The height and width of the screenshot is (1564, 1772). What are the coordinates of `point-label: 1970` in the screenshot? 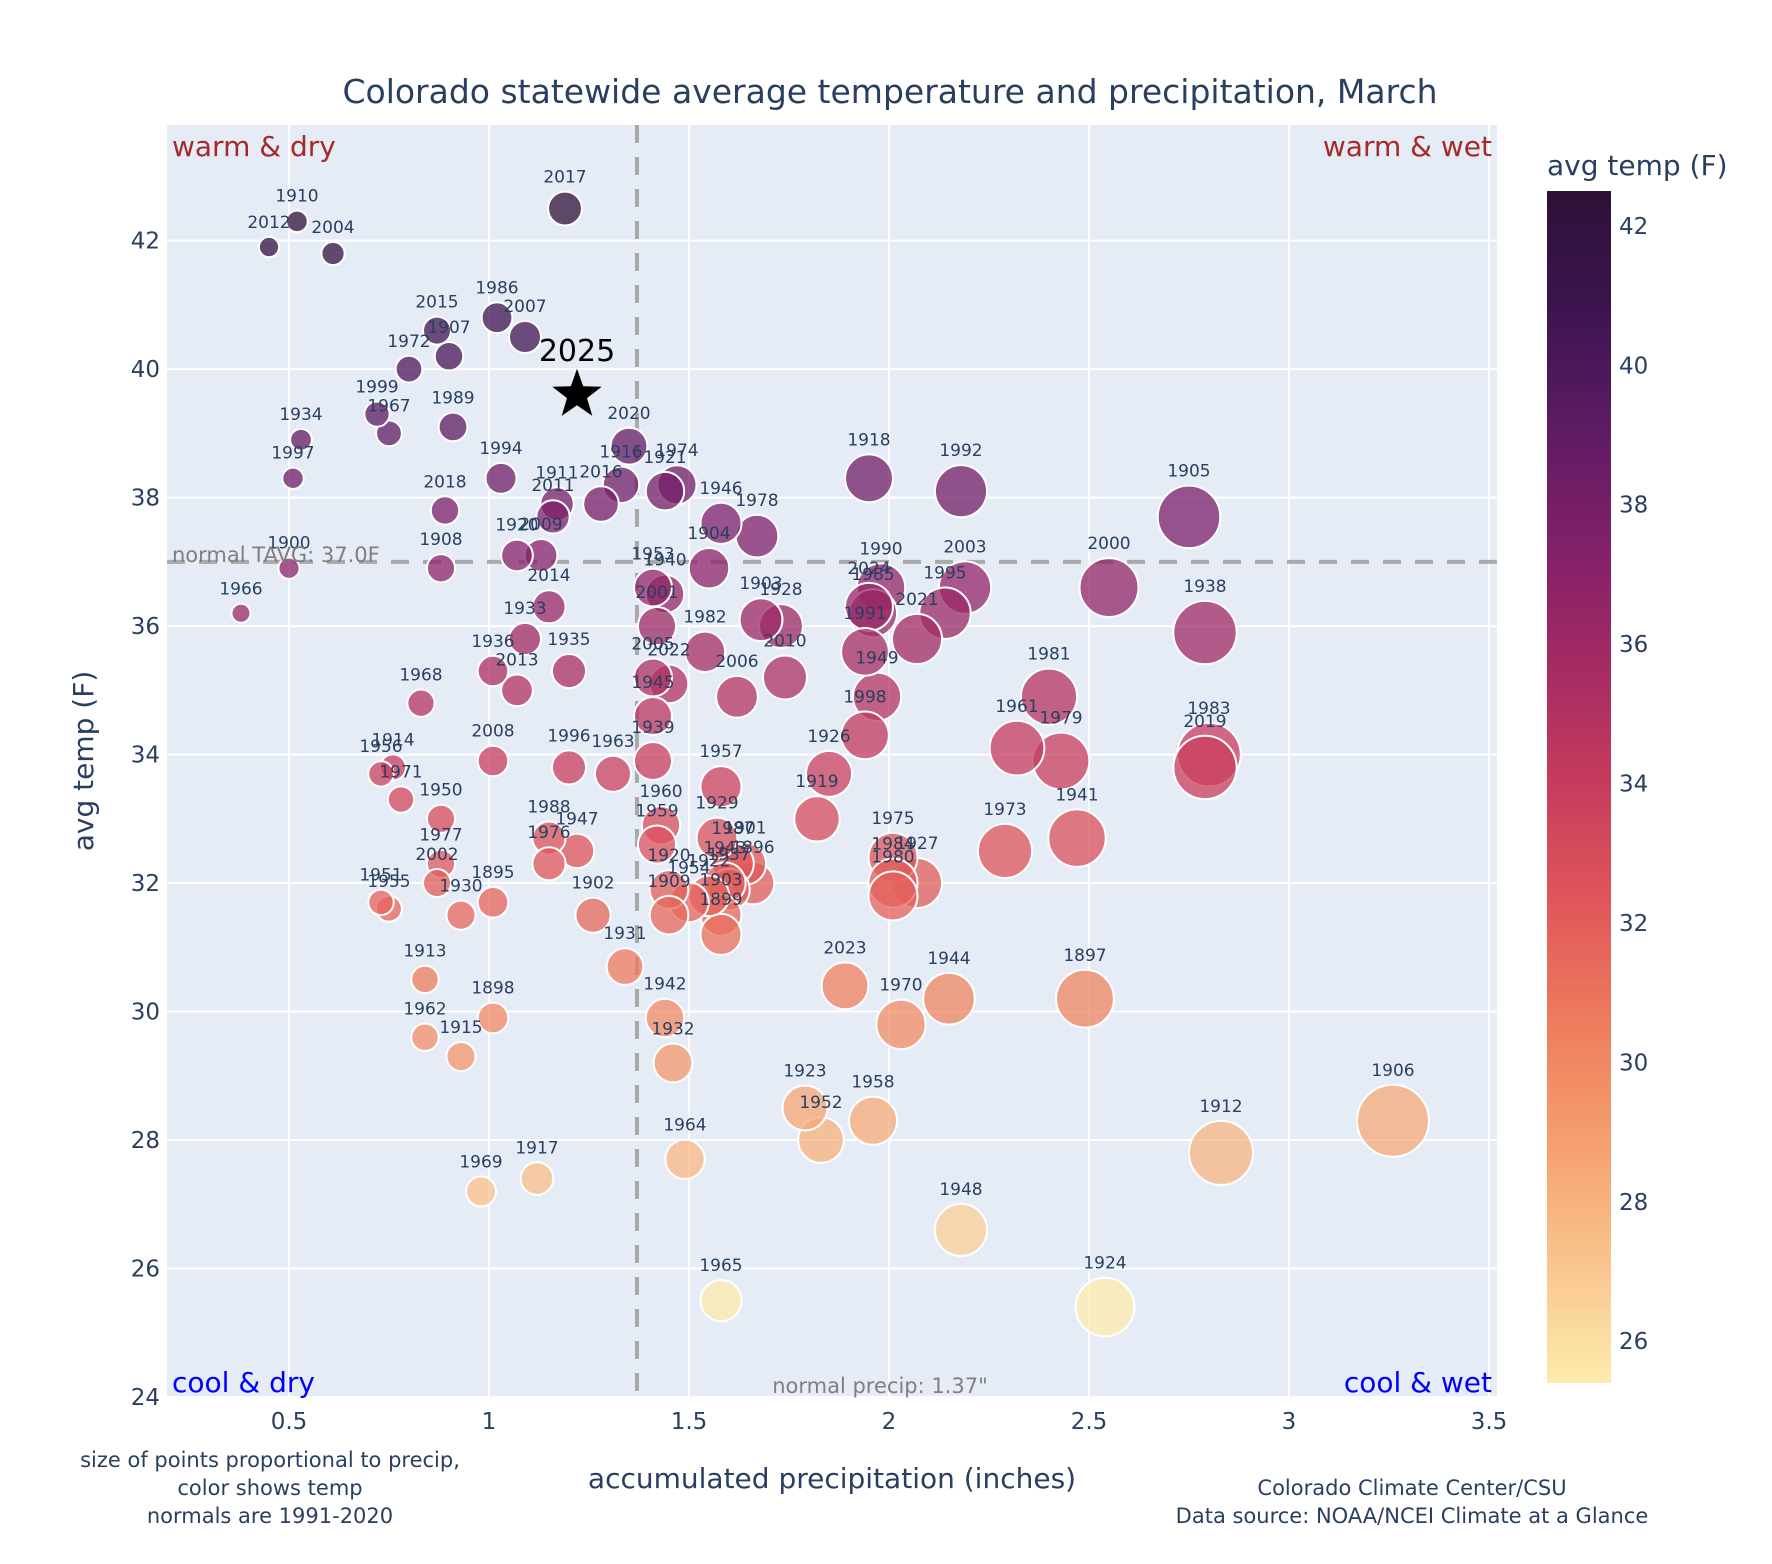 It's located at (900, 986).